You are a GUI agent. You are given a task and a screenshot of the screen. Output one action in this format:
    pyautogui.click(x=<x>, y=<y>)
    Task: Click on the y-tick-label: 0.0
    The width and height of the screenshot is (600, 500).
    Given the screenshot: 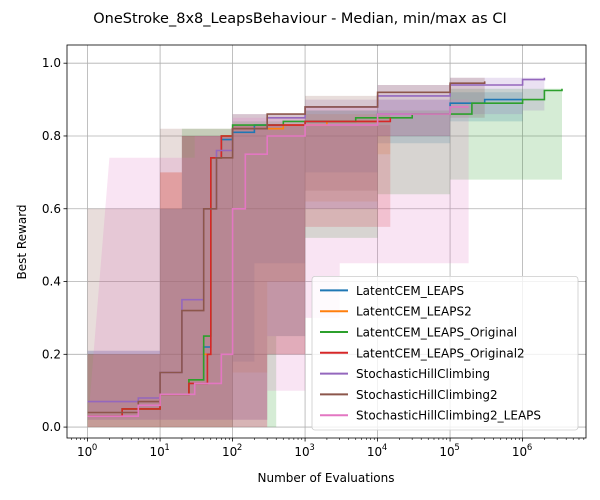 What is the action you would take?
    pyautogui.click(x=51, y=427)
    